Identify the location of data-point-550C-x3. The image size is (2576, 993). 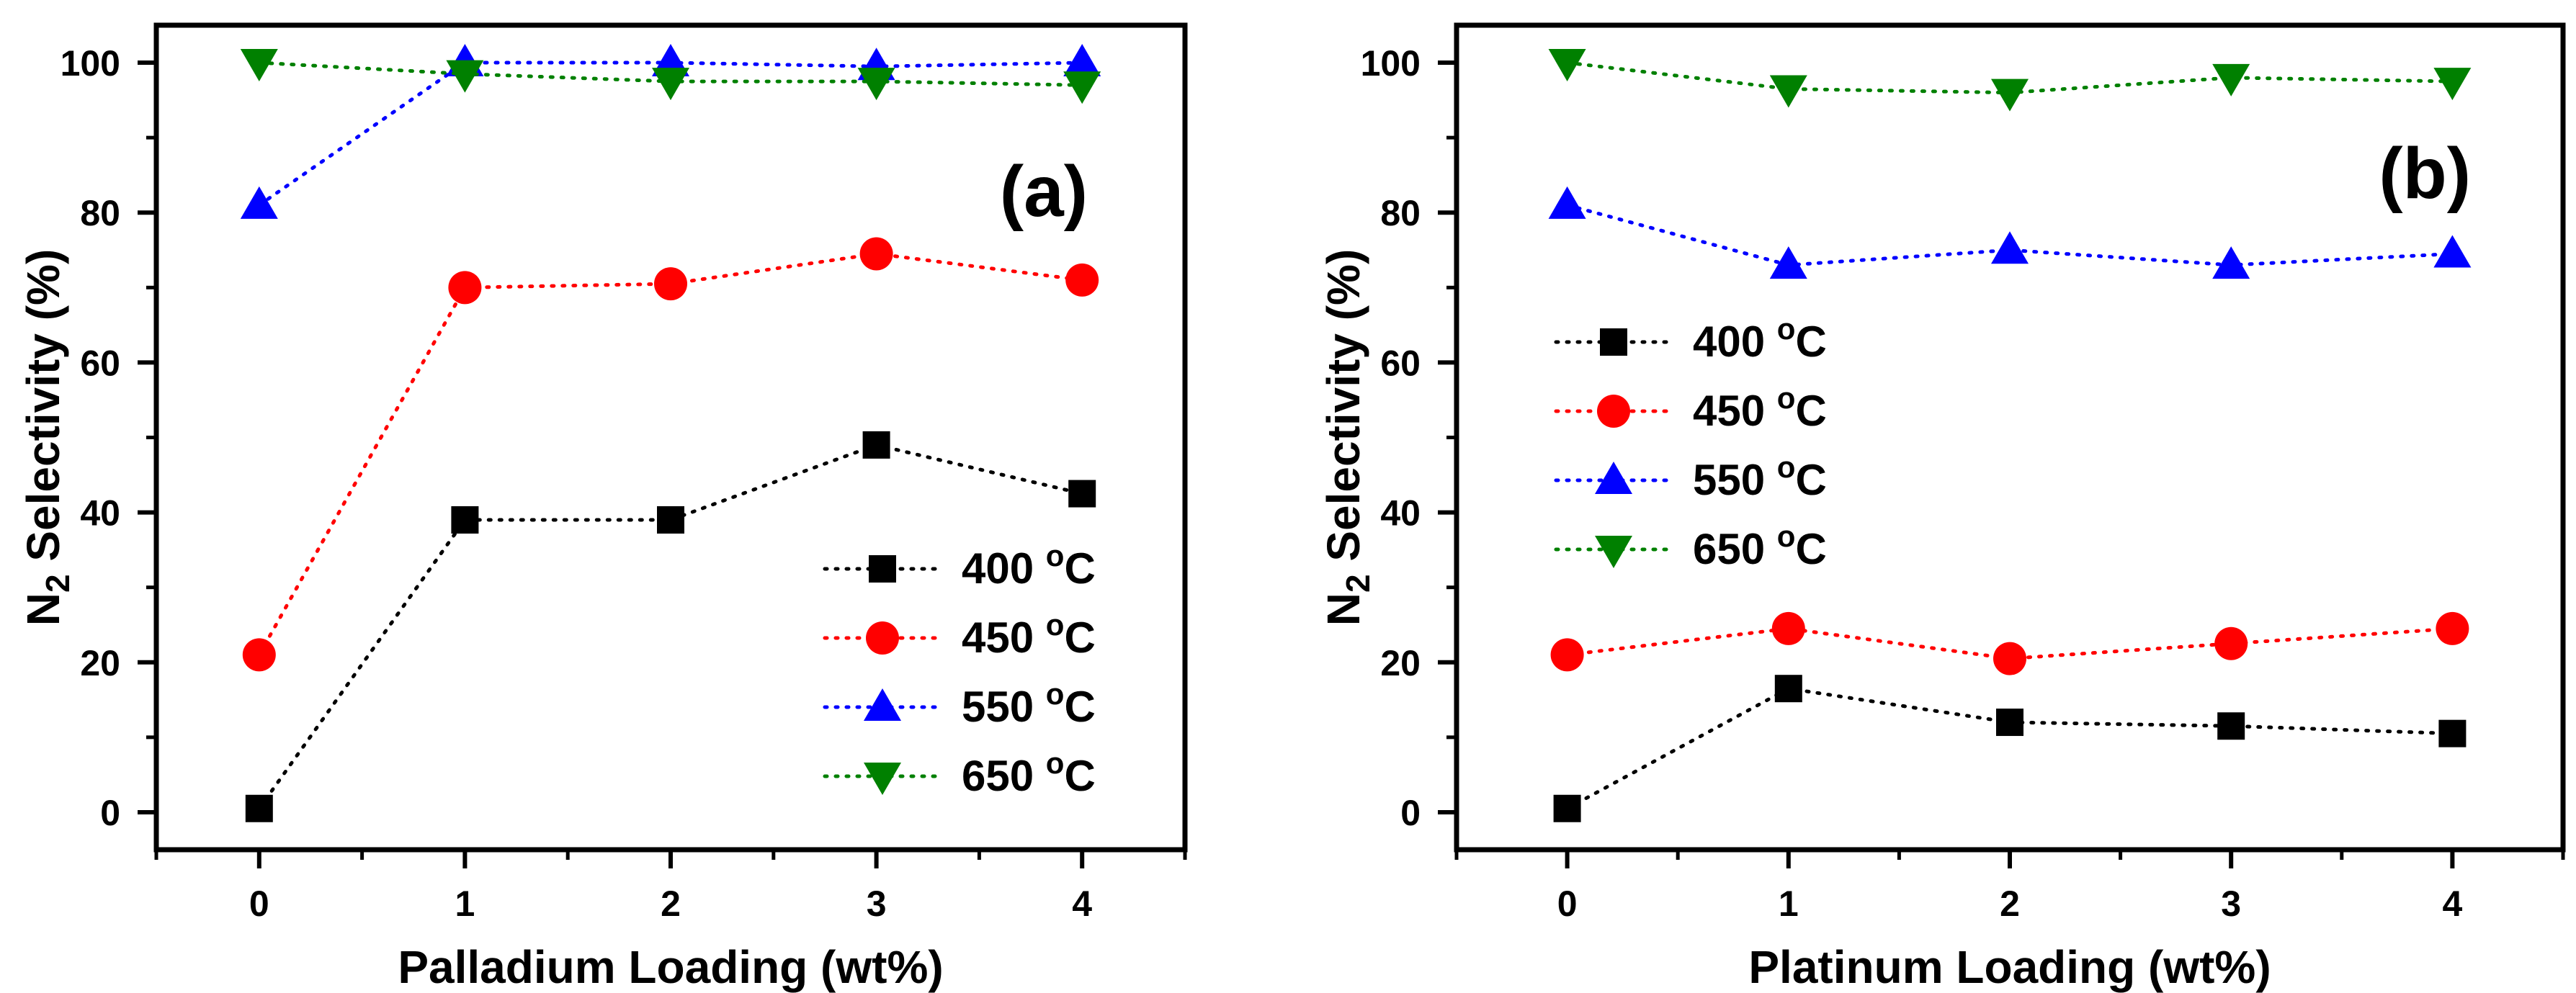
(2231, 262).